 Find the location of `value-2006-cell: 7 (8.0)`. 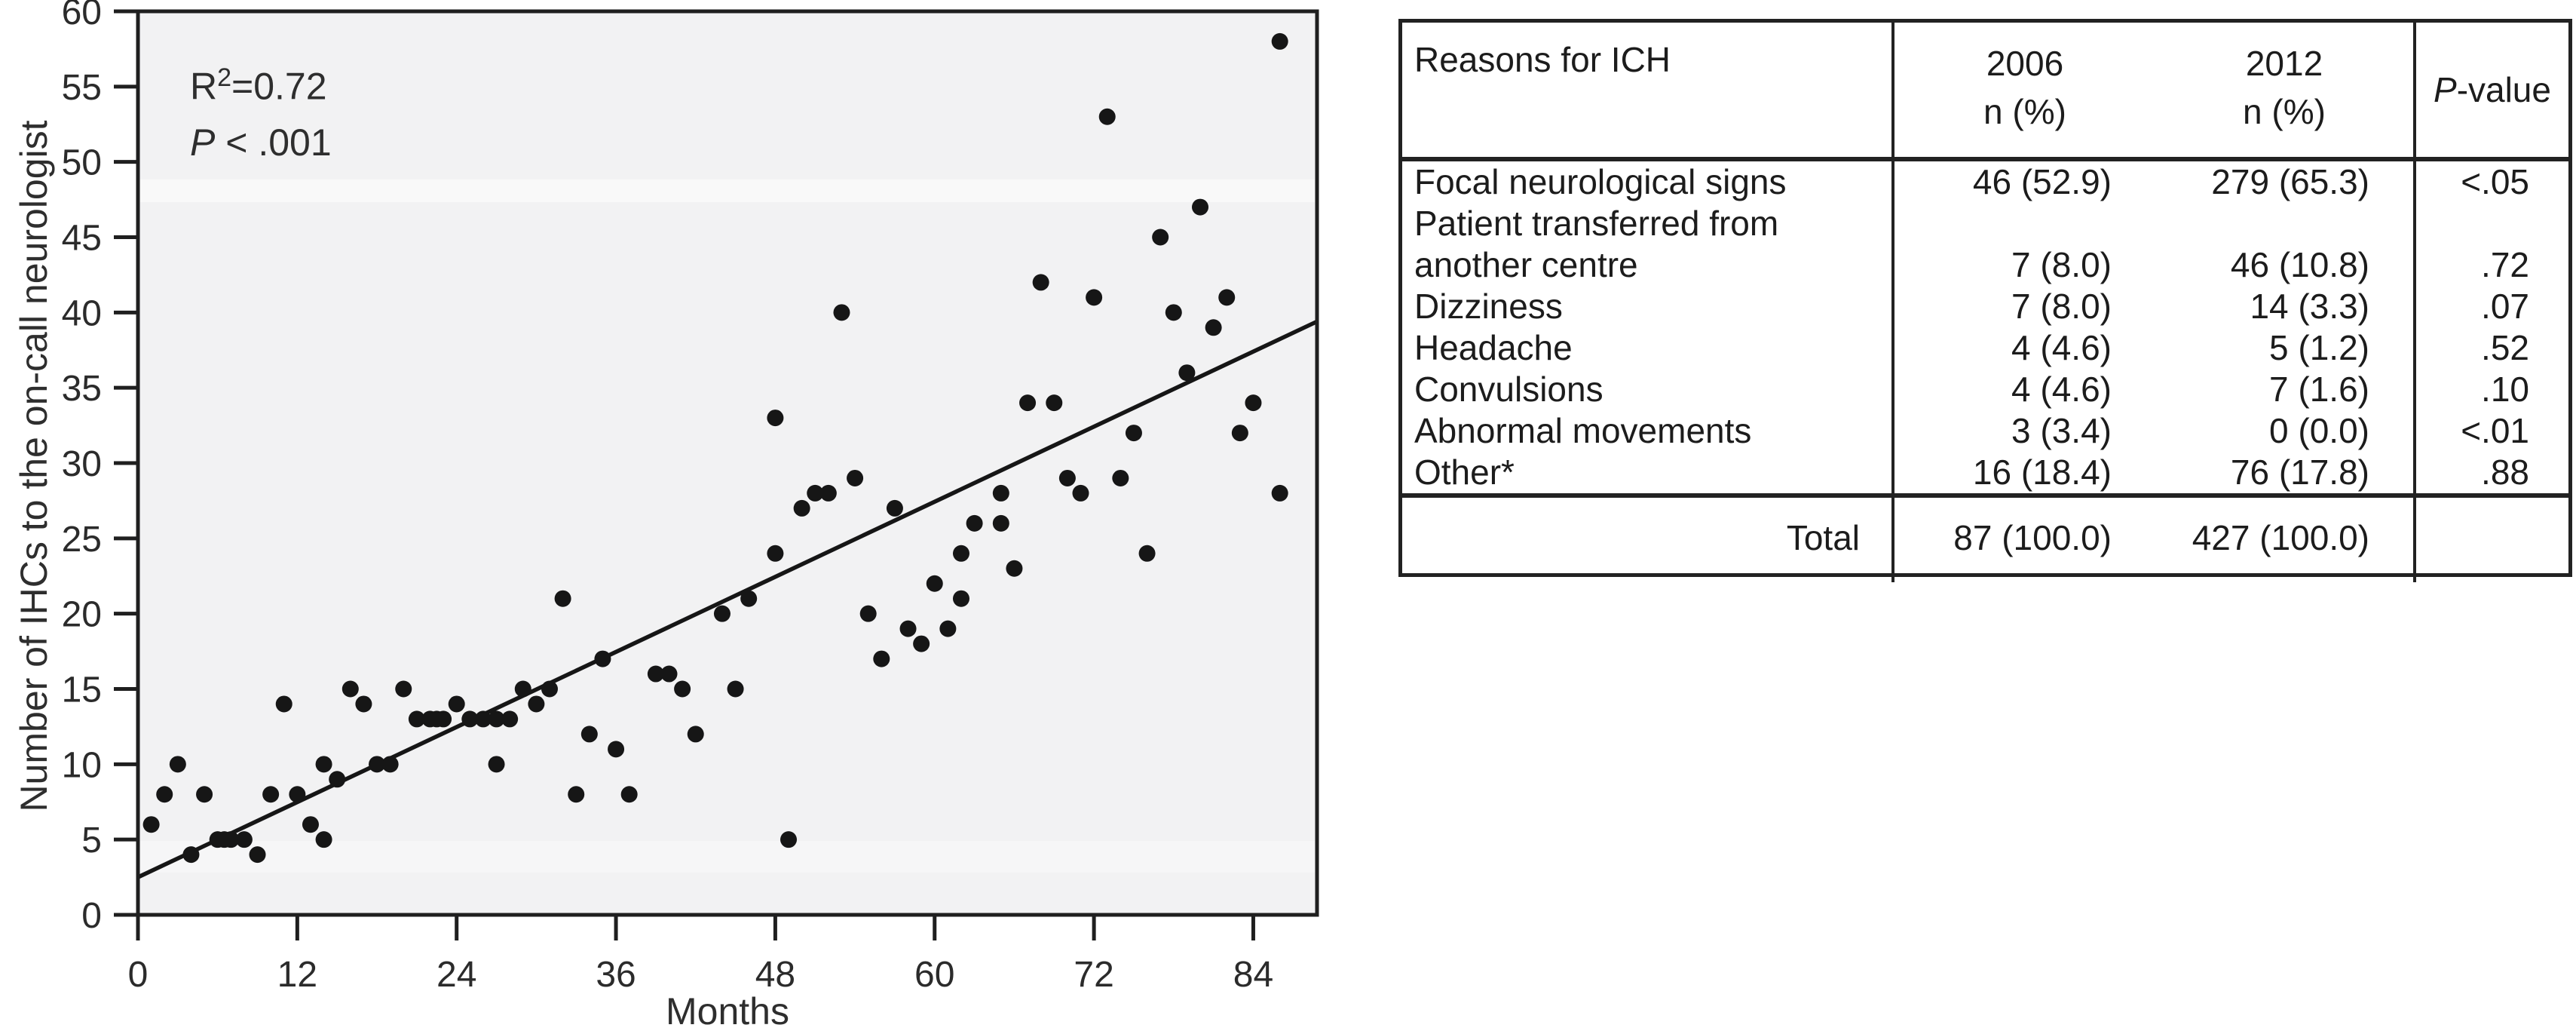

value-2006-cell: 7 (8.0) is located at coordinates (2061, 264).